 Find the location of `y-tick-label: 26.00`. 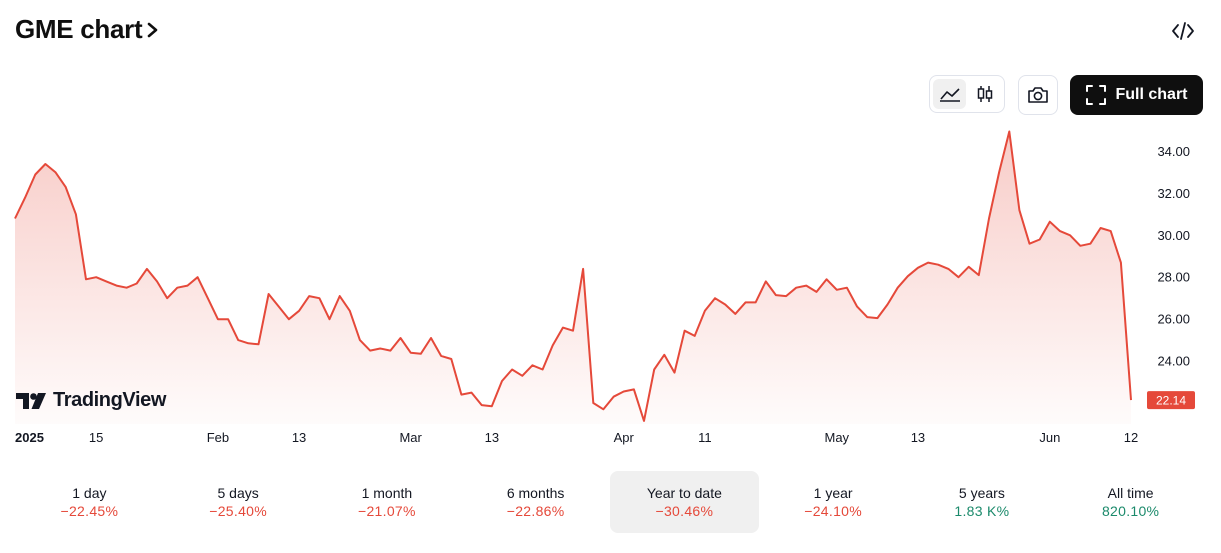

y-tick-label: 26.00 is located at coordinates (1173, 319).